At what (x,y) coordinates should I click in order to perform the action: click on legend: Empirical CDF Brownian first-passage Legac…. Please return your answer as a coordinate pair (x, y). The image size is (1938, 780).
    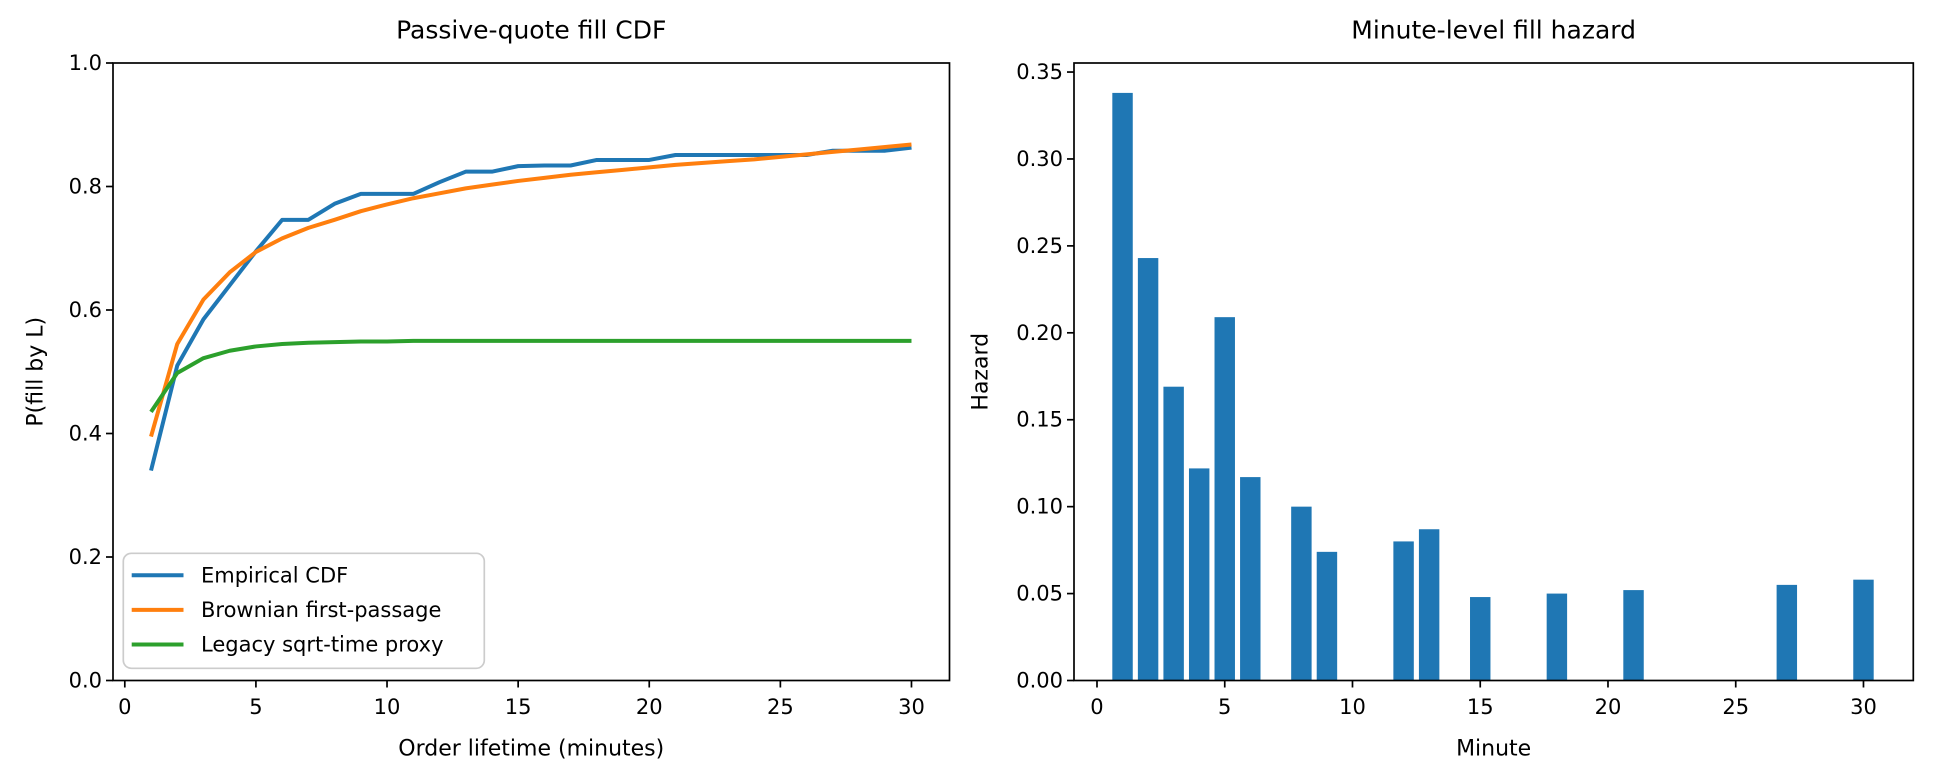
    Looking at the image, I should click on (304, 611).